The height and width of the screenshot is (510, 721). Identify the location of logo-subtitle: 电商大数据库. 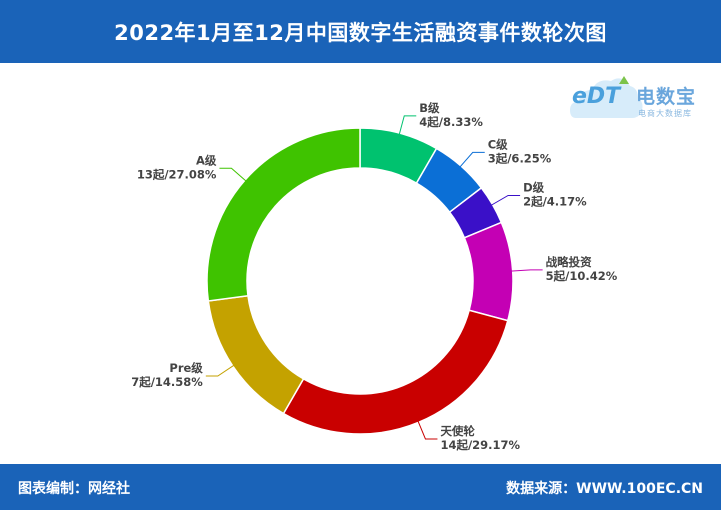
(665, 113).